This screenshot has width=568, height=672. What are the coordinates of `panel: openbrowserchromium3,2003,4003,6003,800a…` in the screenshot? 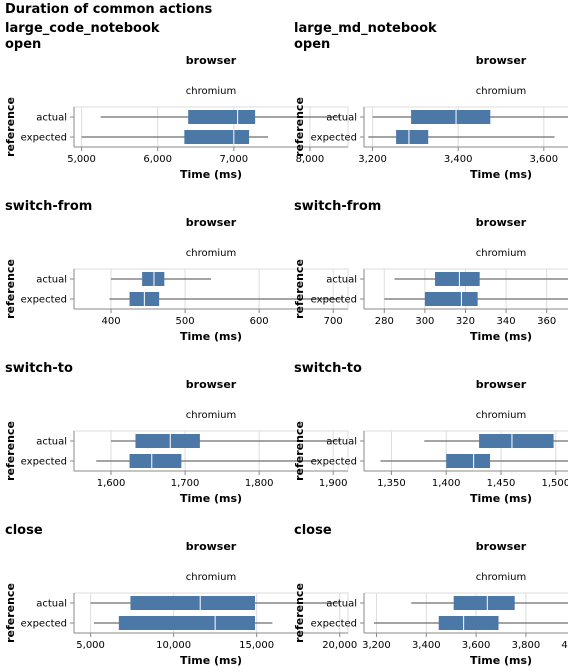 It's located at (430, 109).